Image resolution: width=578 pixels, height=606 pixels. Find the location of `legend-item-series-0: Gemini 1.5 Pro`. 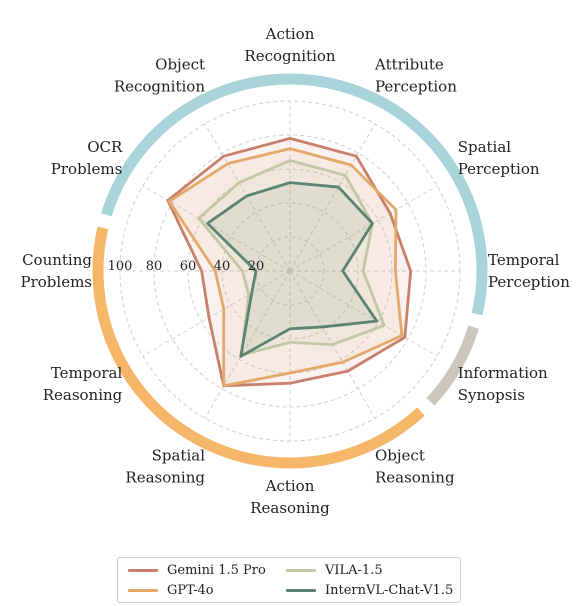

legend-item-series-0: Gemini 1.5 Pro is located at coordinates (197, 570).